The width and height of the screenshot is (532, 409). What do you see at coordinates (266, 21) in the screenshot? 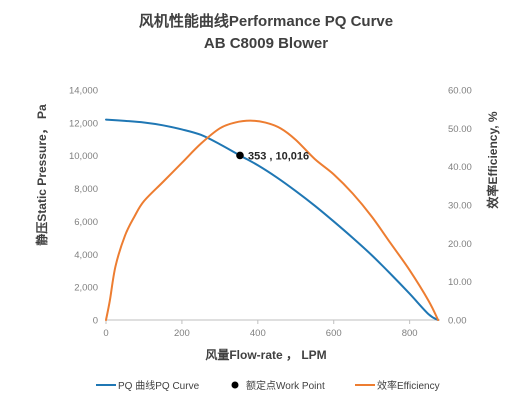
I see `chart-title: 风机性能曲线Performance PQ Curve` at bounding box center [266, 21].